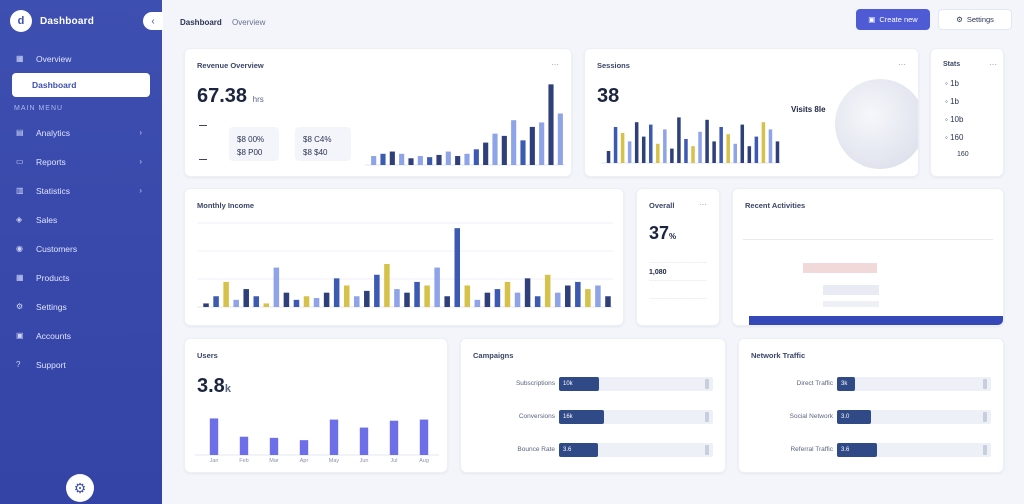 This screenshot has height=504, width=1024. Describe the element at coordinates (201, 22) in the screenshot. I see `breadcrumb-current: Dashboard` at that location.